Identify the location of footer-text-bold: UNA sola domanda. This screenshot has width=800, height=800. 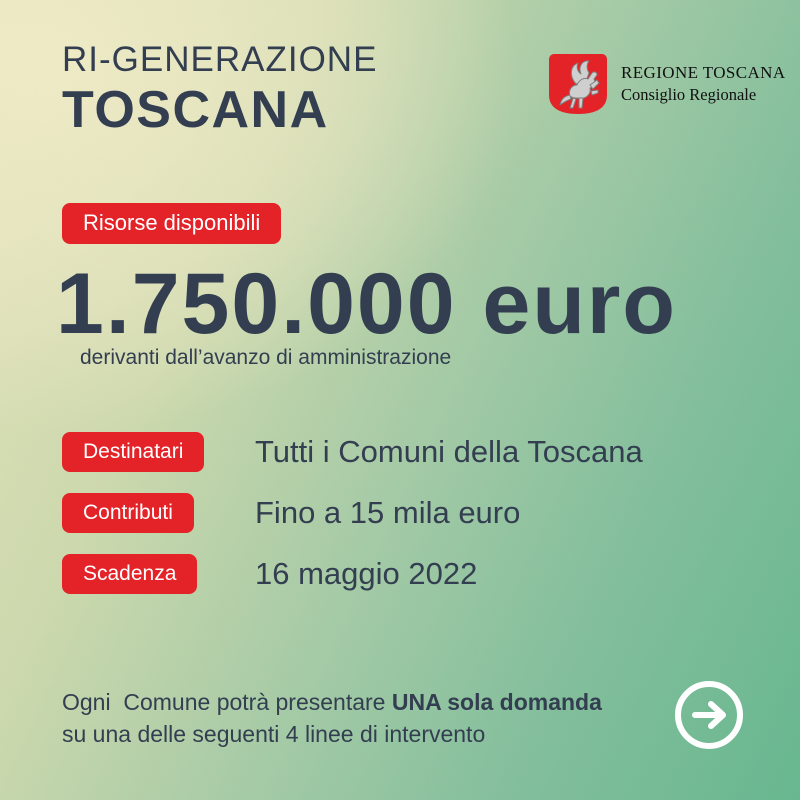
(496, 702).